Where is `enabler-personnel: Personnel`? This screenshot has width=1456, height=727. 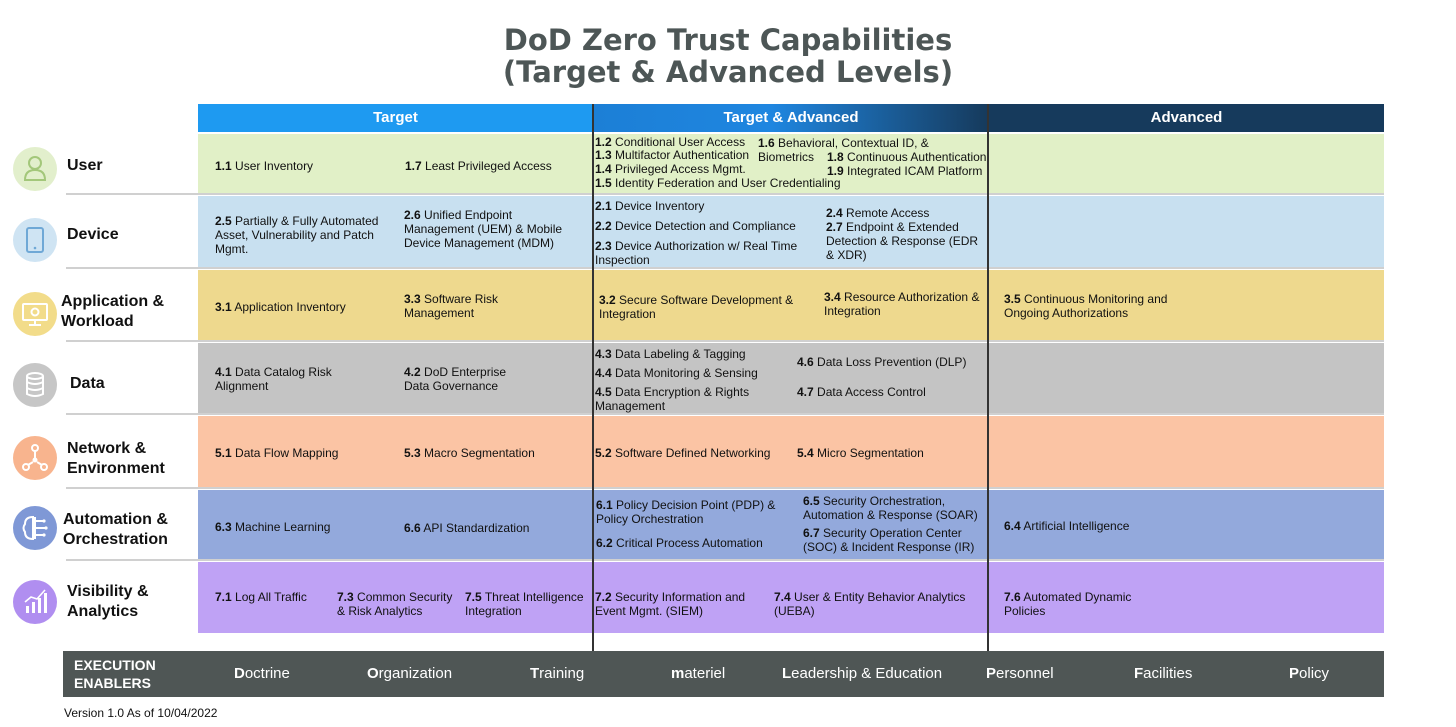 enabler-personnel: Personnel is located at coordinates (1020, 673).